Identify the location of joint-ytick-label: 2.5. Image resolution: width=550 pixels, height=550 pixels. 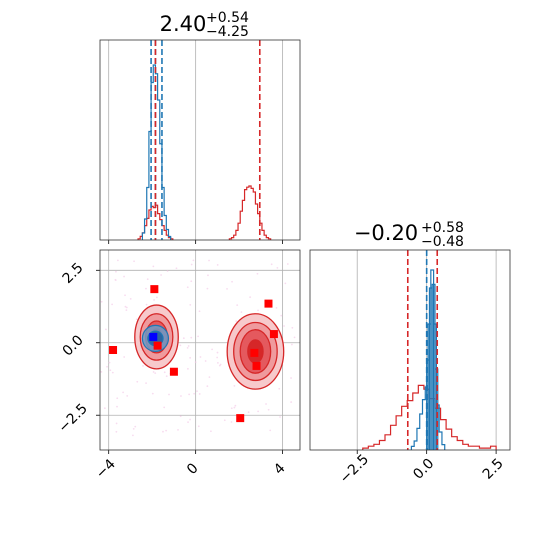
(73, 273).